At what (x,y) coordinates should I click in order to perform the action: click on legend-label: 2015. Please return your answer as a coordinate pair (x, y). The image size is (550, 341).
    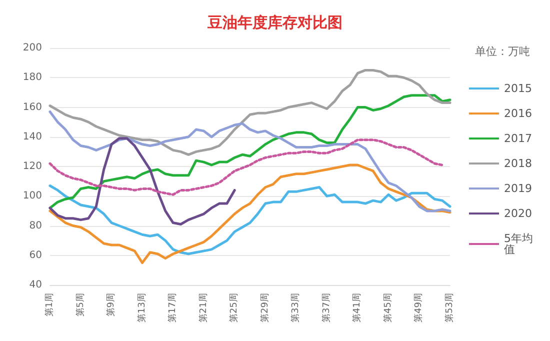
    Looking at the image, I should click on (518, 88).